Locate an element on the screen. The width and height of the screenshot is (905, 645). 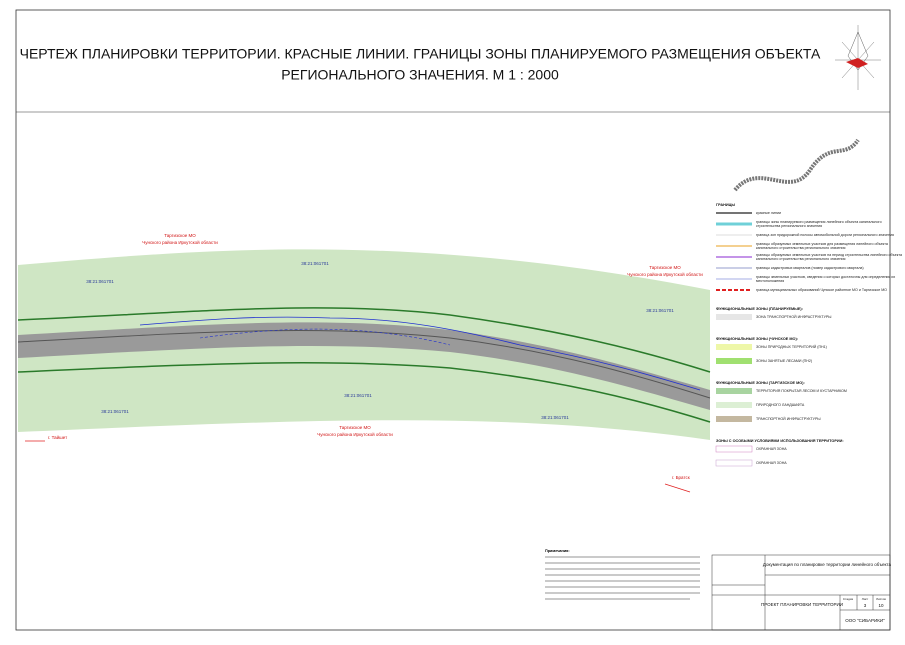
legend-section-title: ФУНКЦИОНАЛЬНЫЕ ЗОНЫ (ТАРГИЗСКОЕ МО): is located at coordinates (760, 383).